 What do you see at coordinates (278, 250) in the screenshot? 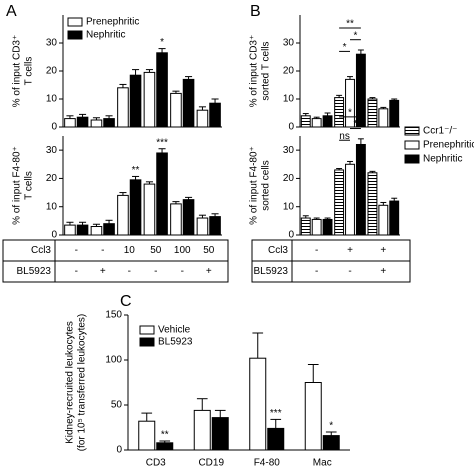
I see `row-label: Ccl3` at bounding box center [278, 250].